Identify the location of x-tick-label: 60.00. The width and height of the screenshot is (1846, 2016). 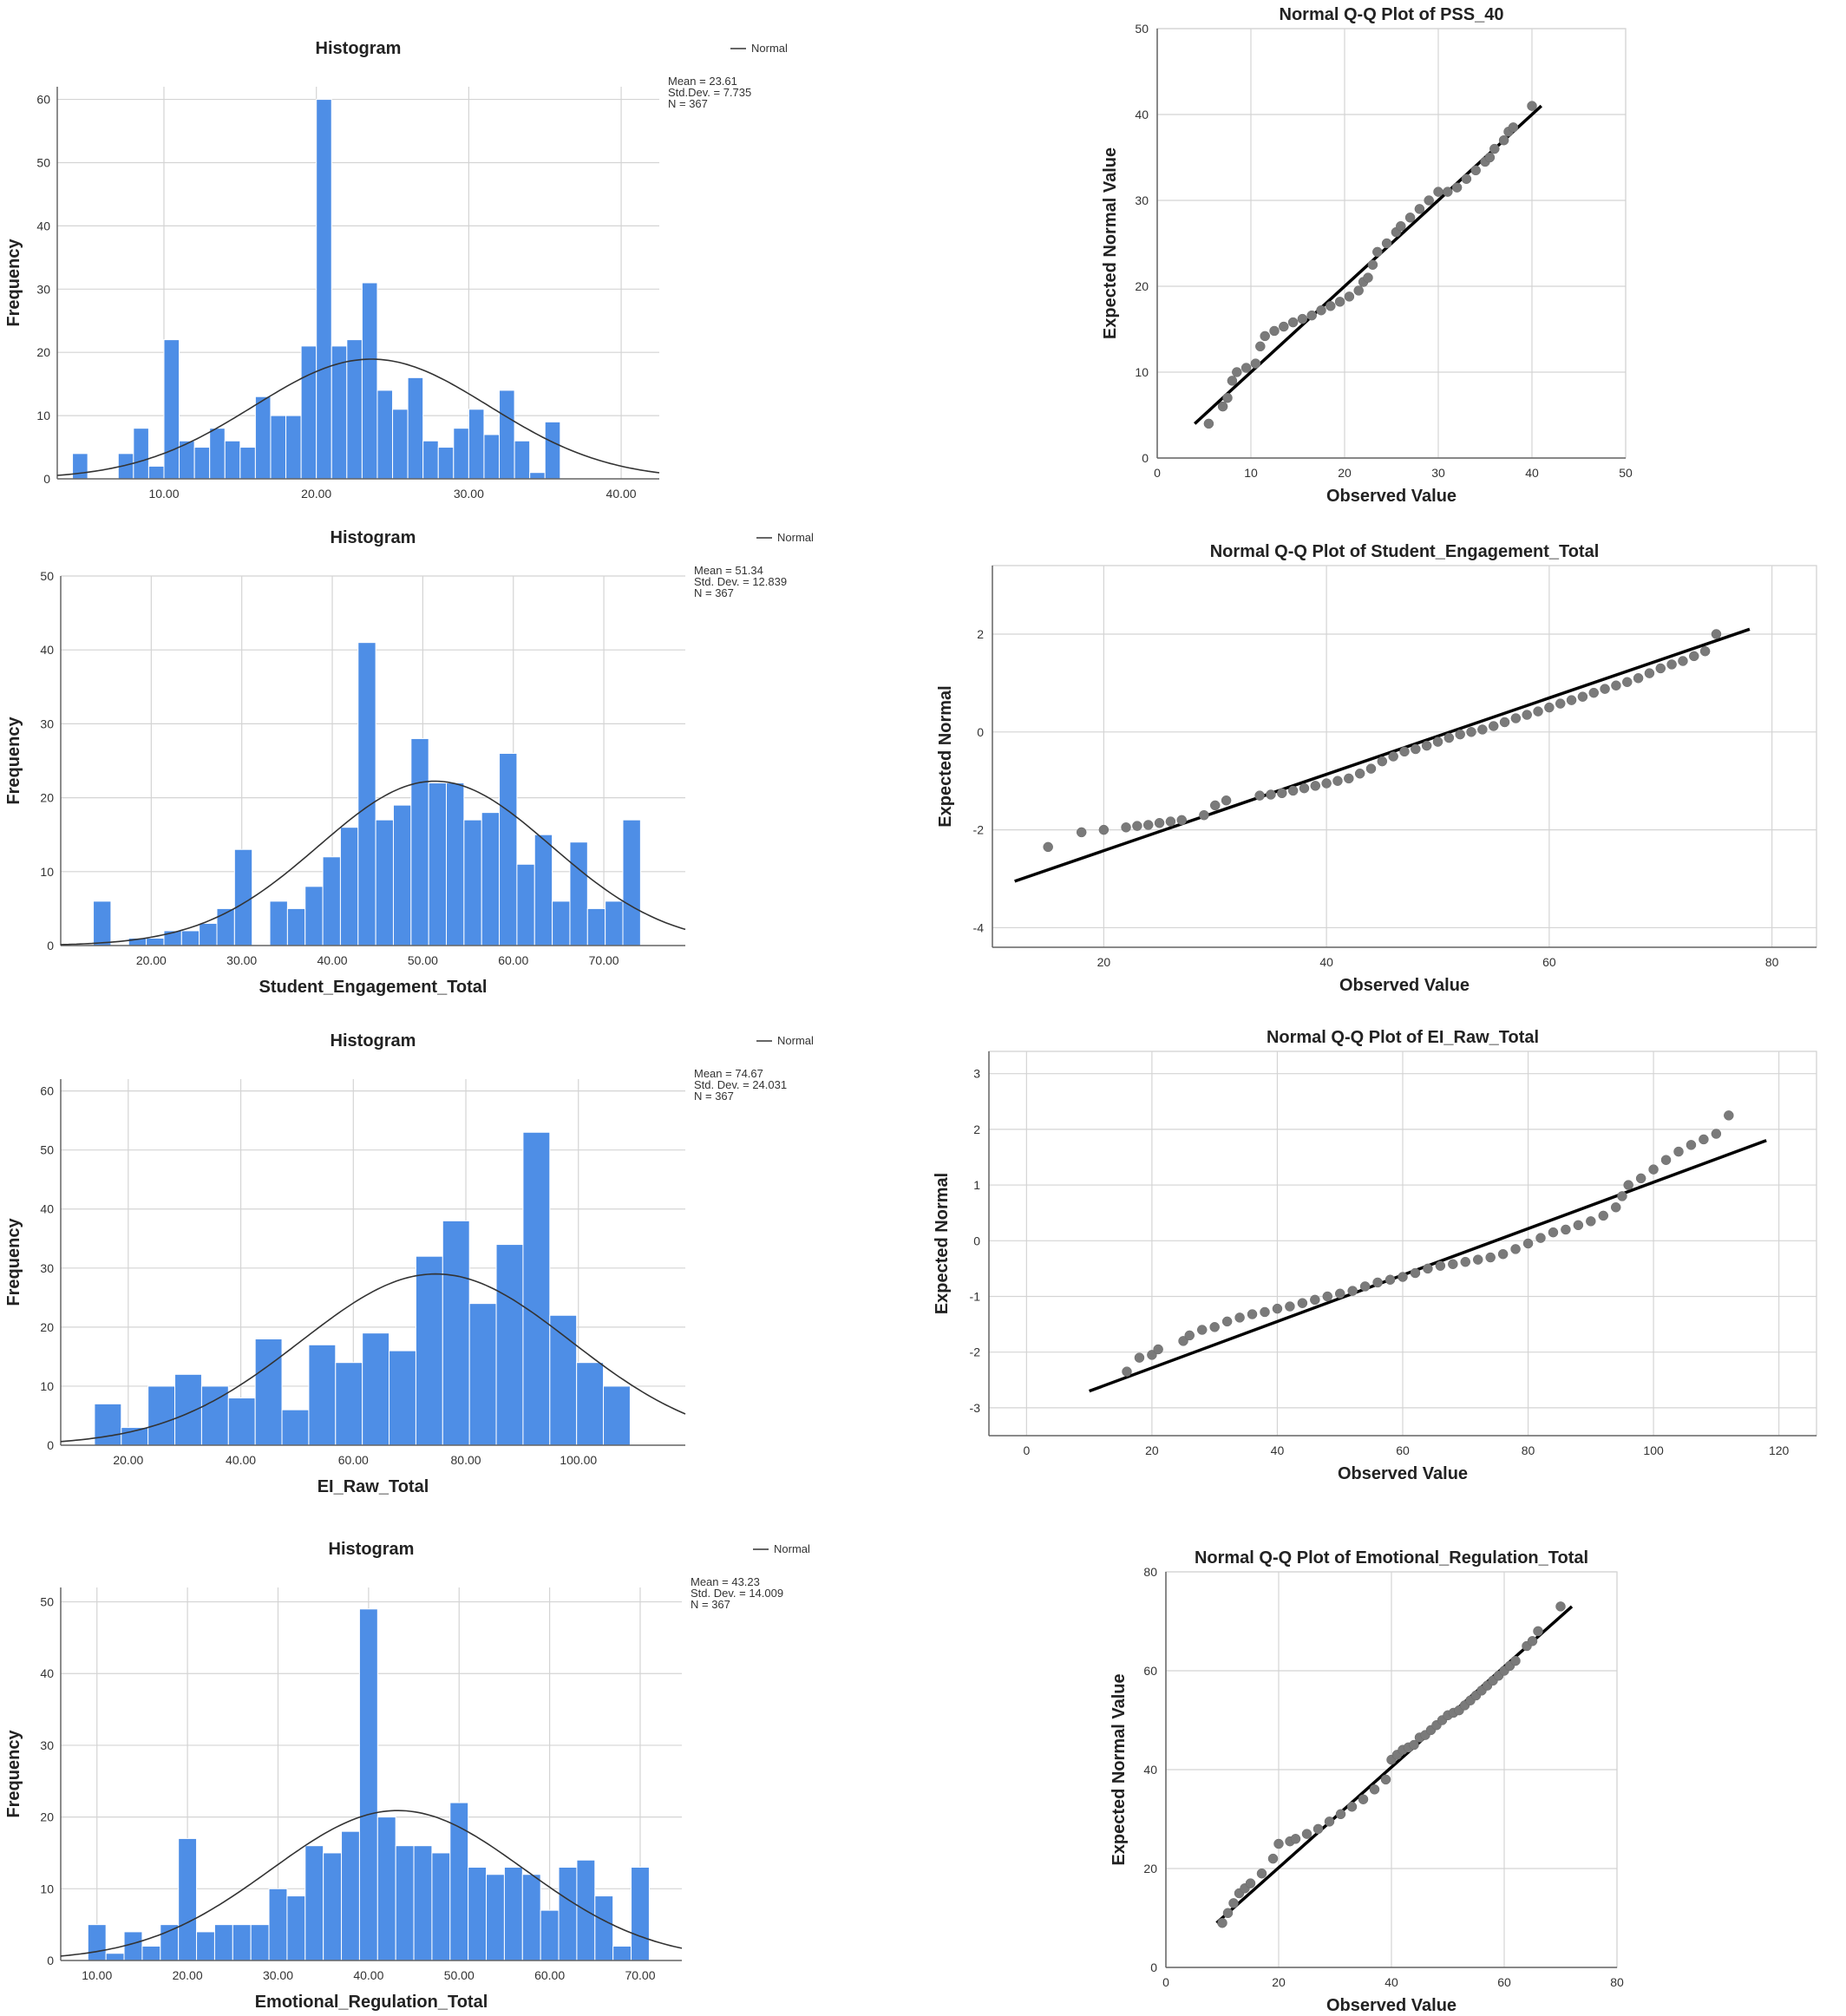
(549, 1975).